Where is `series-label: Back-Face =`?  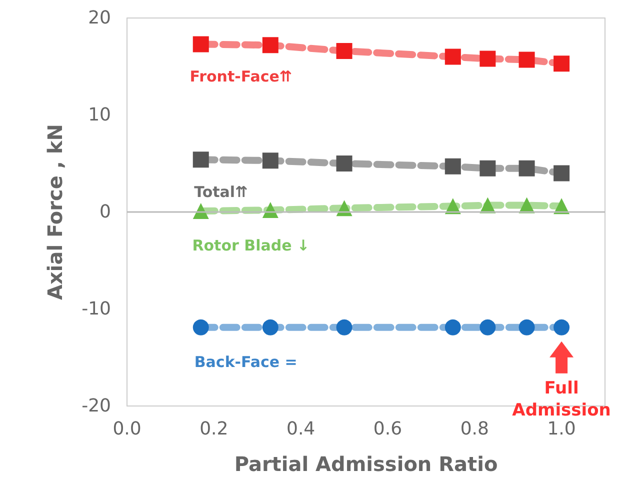
series-label: Back-Face = is located at coordinates (246, 361).